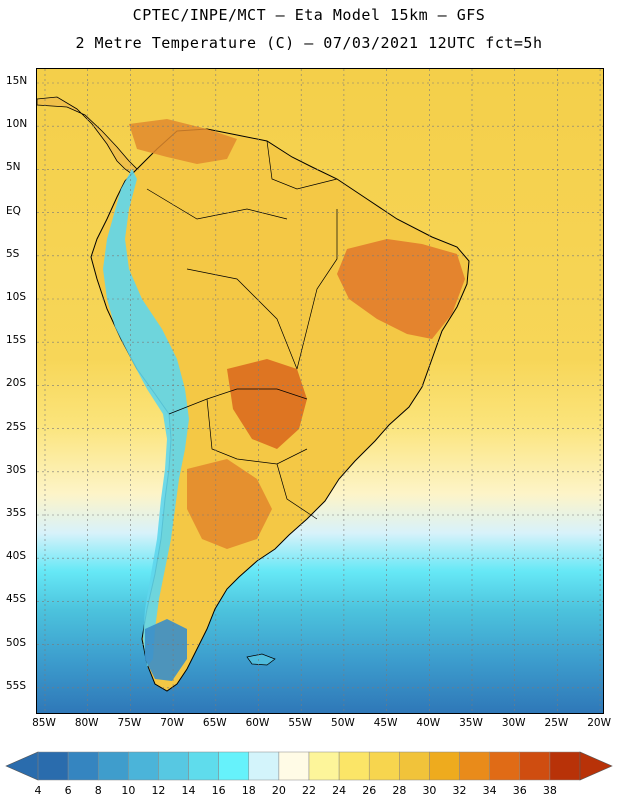 The height and width of the screenshot is (800, 618). What do you see at coordinates (17, 124) in the screenshot?
I see `lat-label: 10N` at bounding box center [17, 124].